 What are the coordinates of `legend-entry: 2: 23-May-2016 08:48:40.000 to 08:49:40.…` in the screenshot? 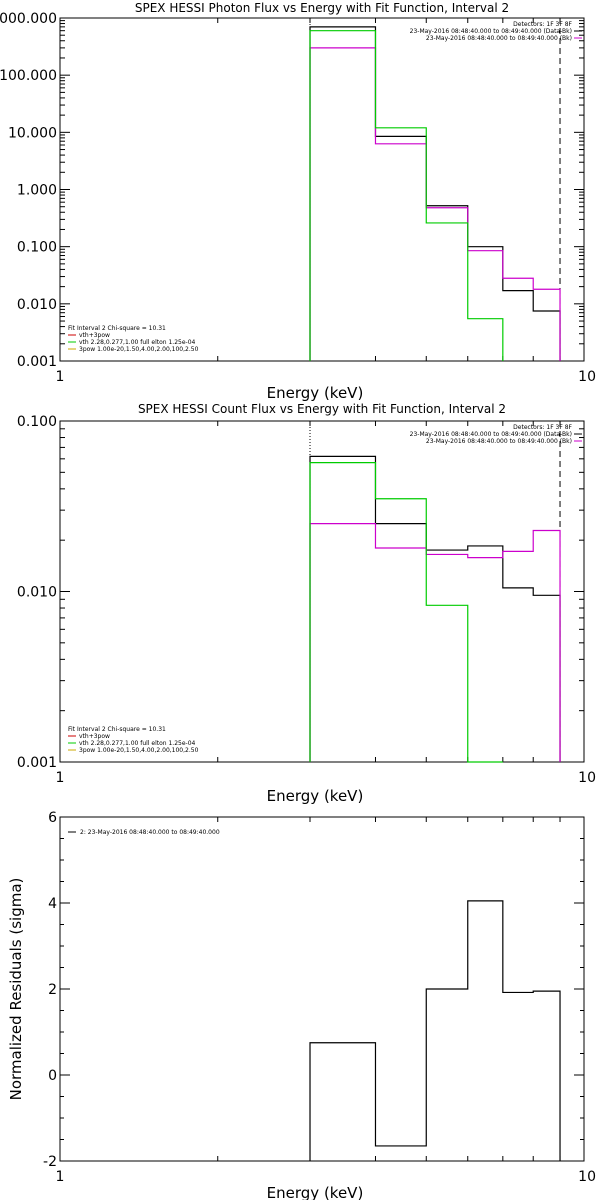 It's located at (150, 832).